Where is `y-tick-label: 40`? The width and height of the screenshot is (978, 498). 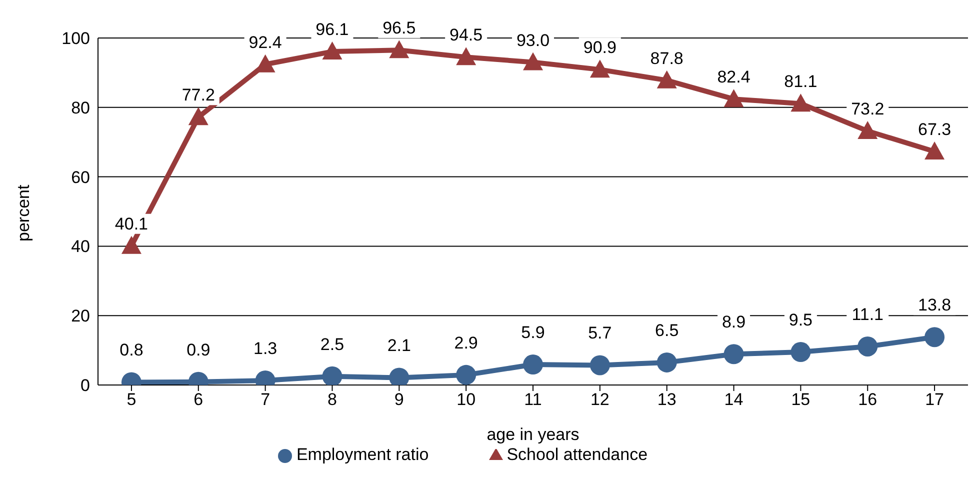
y-tick-label: 40 is located at coordinates (80, 246).